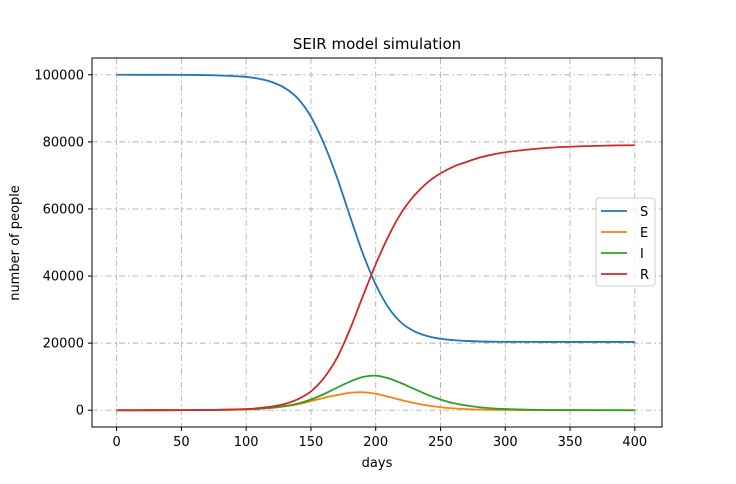  Describe the element at coordinates (63, 142) in the screenshot. I see `y-tick-label: 80000` at that location.